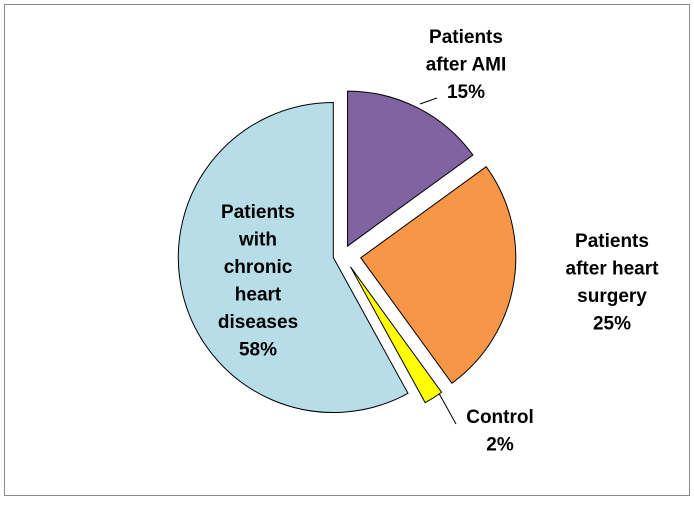 This screenshot has height=509, width=694. I want to click on value-label: 15%, so click(466, 92).